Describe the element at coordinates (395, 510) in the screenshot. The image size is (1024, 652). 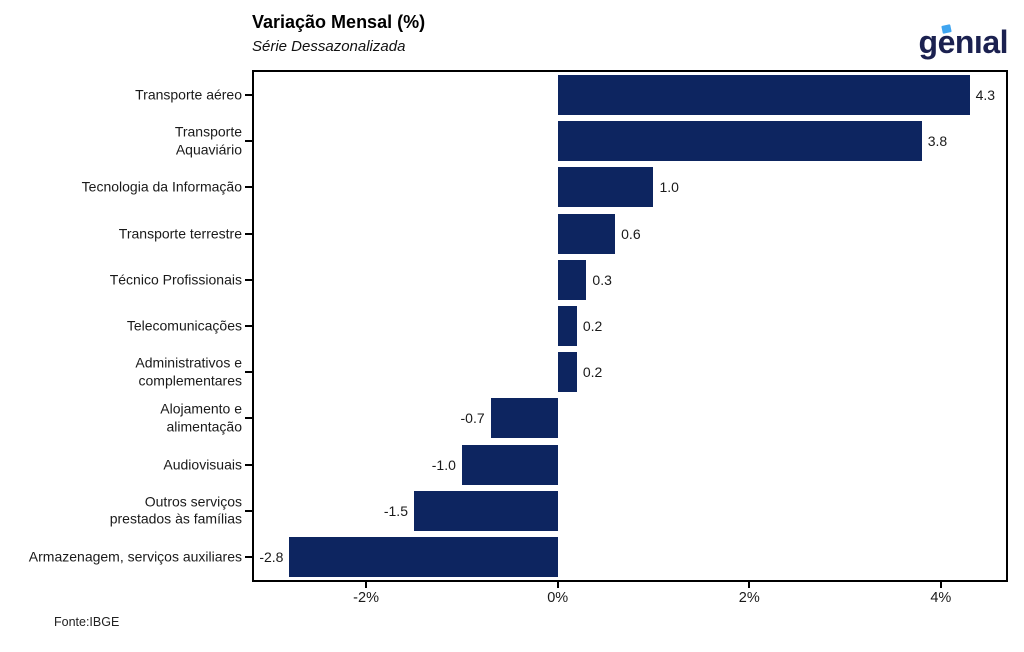
I see `bar-value-label: -1.5` at that location.